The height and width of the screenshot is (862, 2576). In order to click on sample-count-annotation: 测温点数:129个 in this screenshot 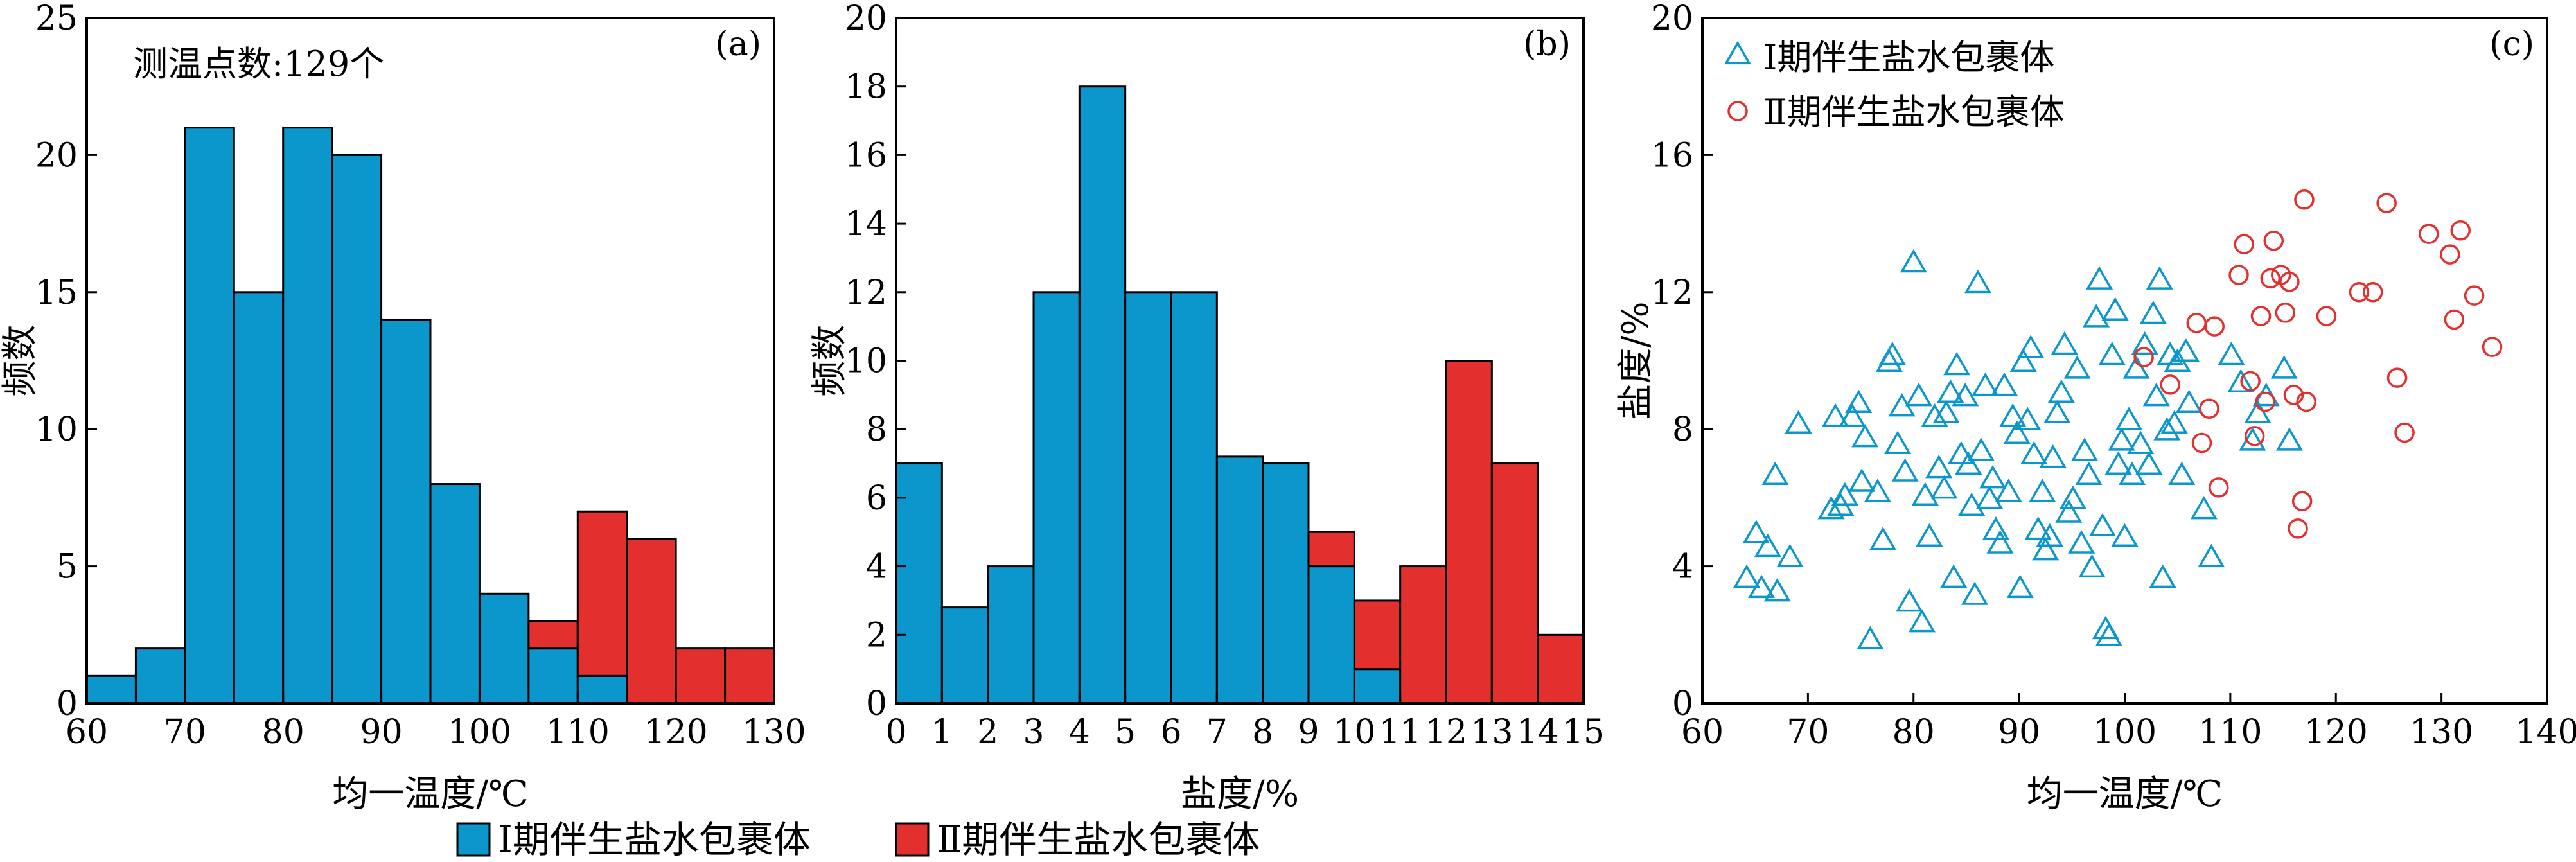, I will do `click(258, 64)`.